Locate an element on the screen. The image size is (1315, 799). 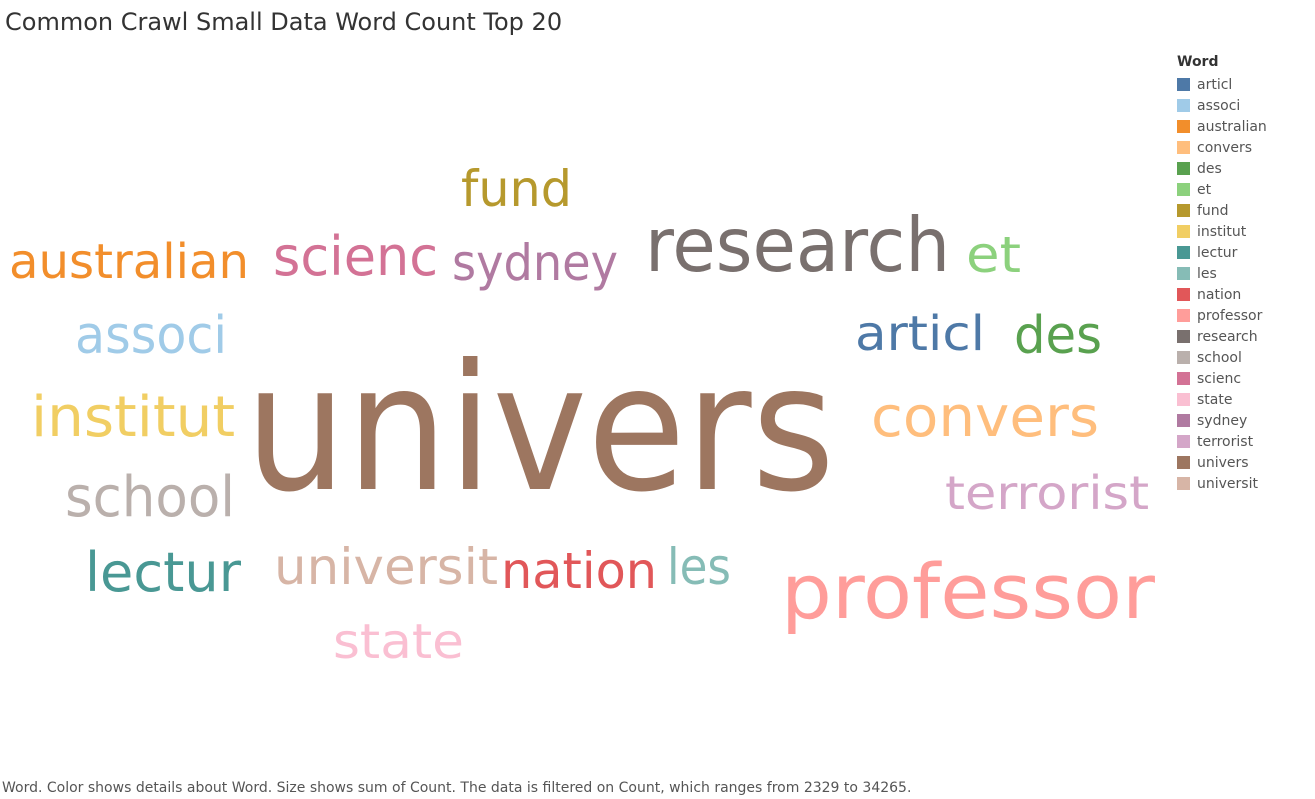
legend-label: institut is located at coordinates (1222, 231).